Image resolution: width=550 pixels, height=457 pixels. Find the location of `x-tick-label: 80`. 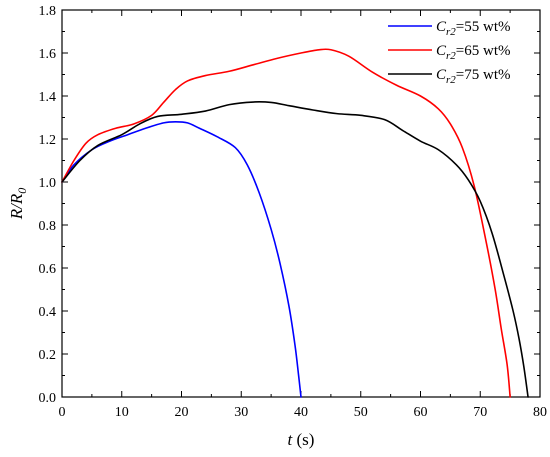

x-tick-label: 80 is located at coordinates (540, 412).